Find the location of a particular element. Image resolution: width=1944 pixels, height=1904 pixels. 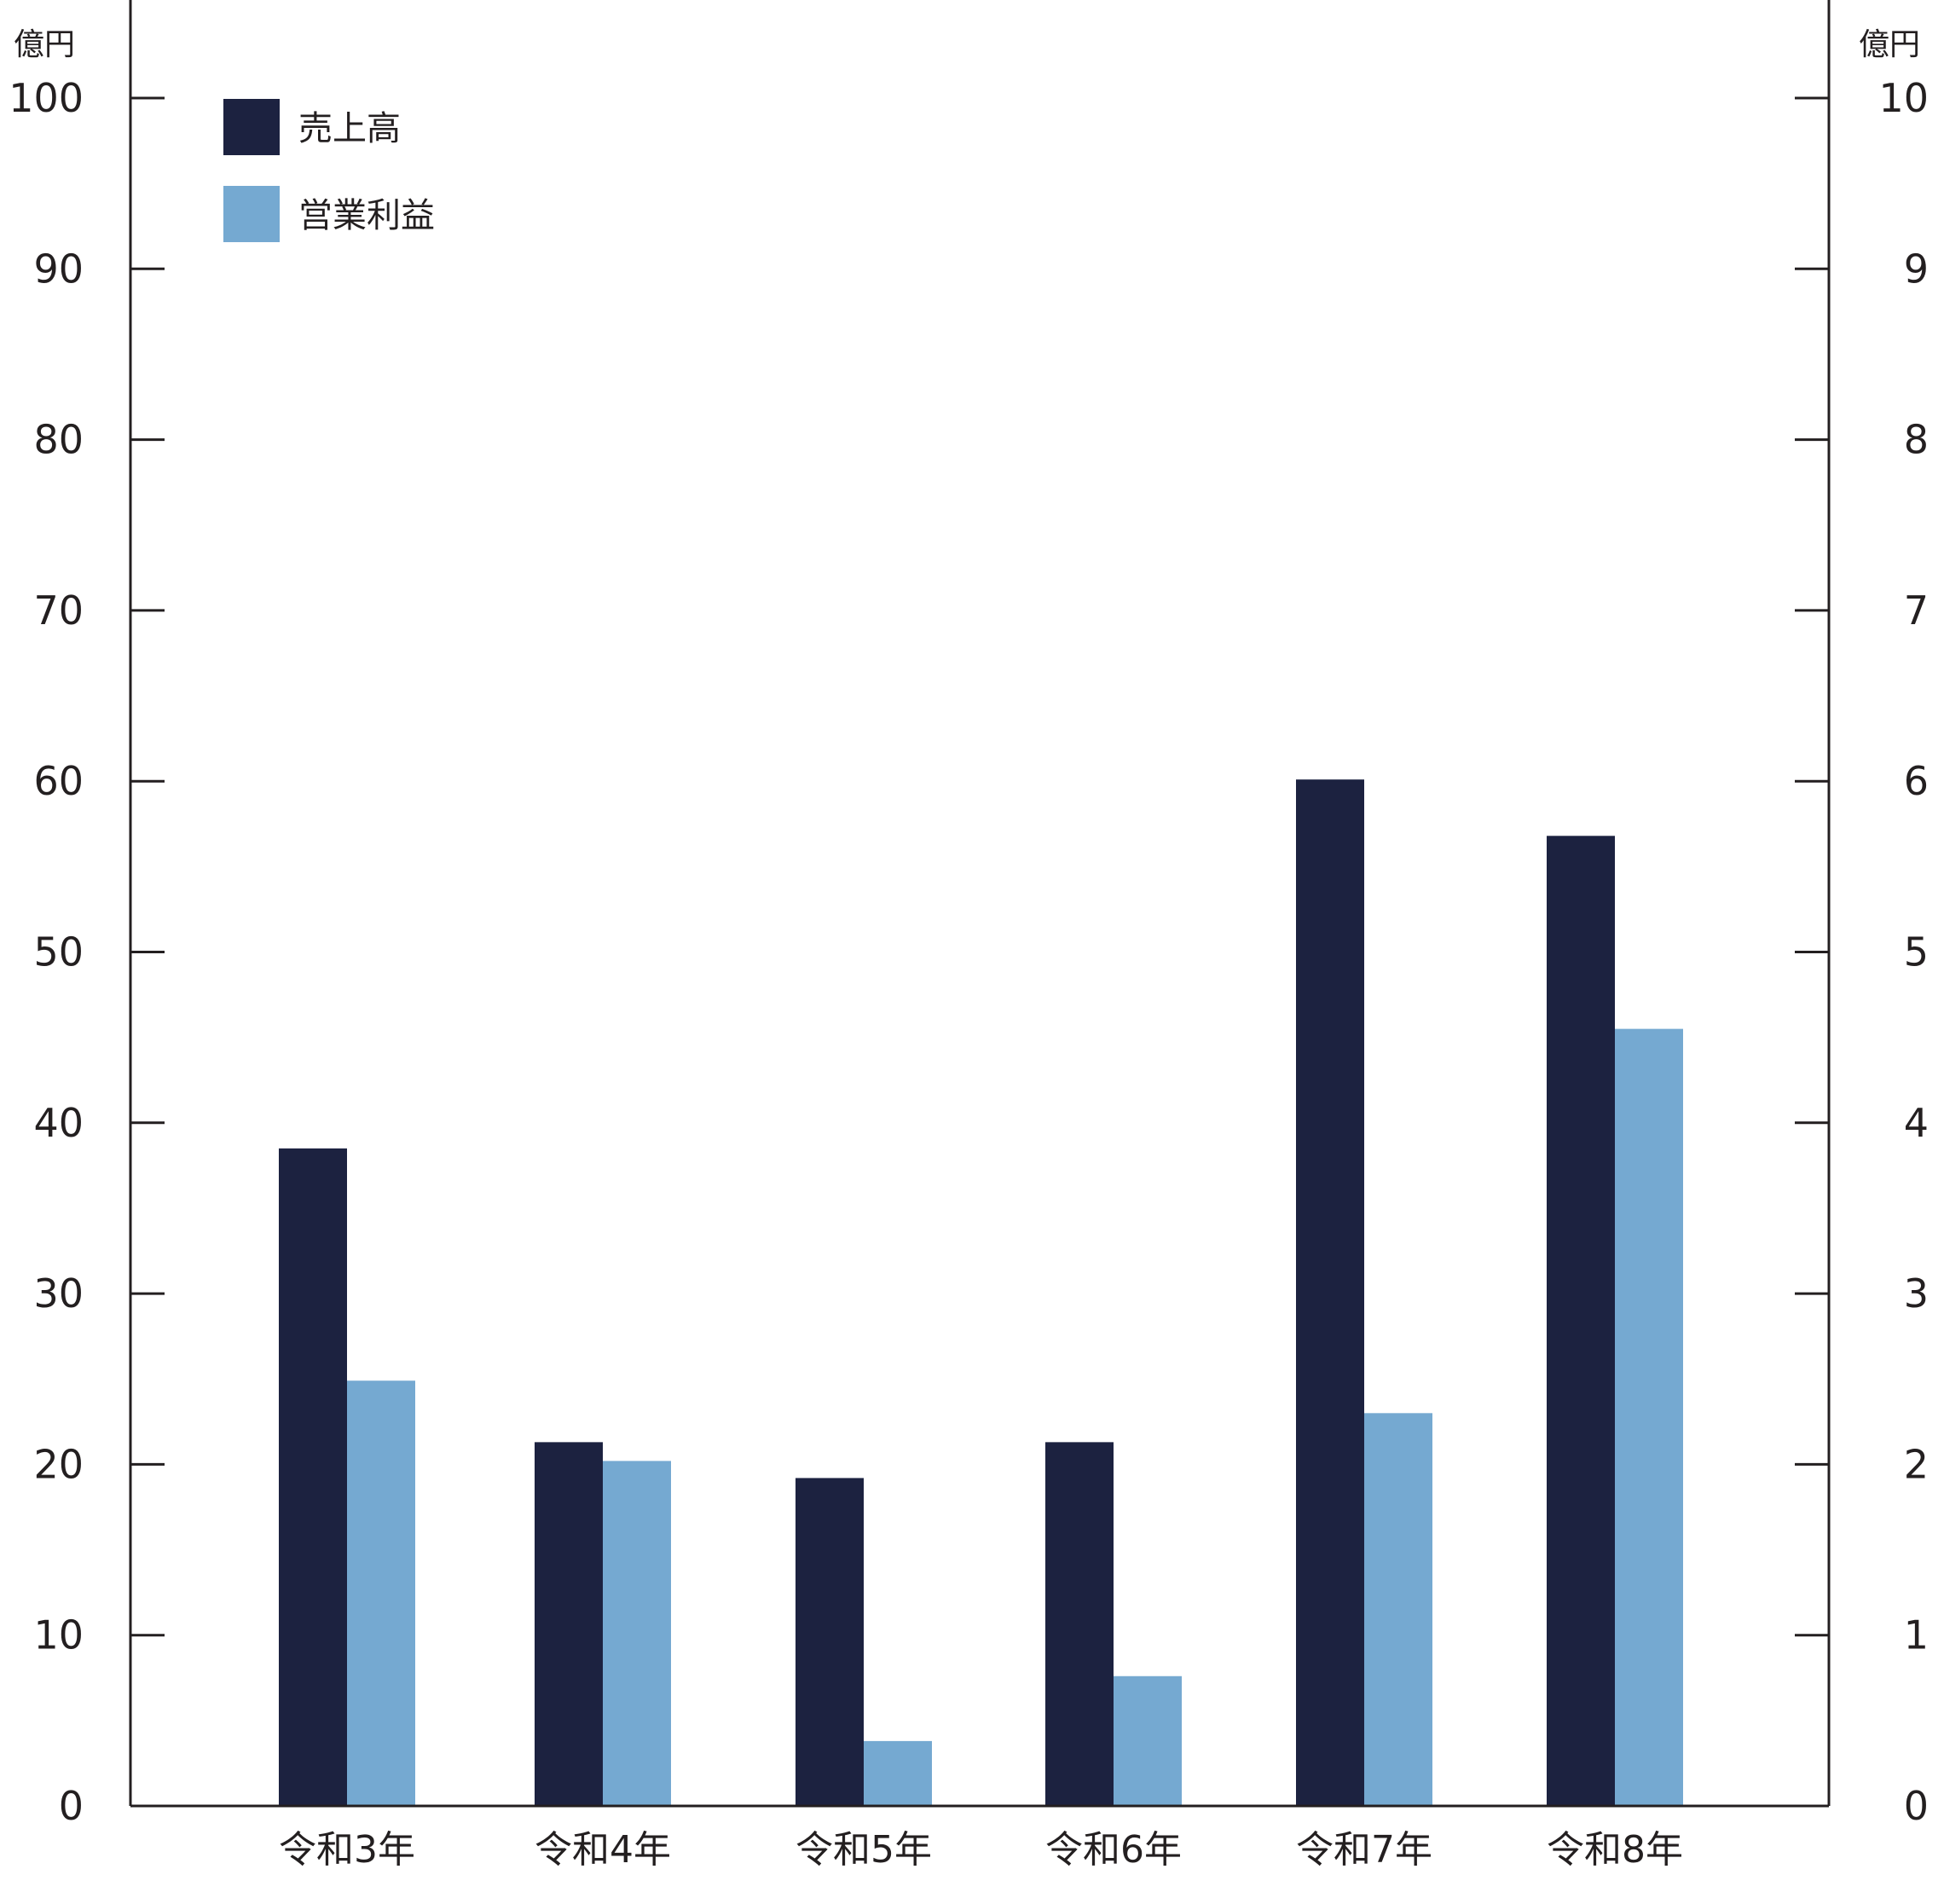

right-tick-label: 2 is located at coordinates (1917, 1464).